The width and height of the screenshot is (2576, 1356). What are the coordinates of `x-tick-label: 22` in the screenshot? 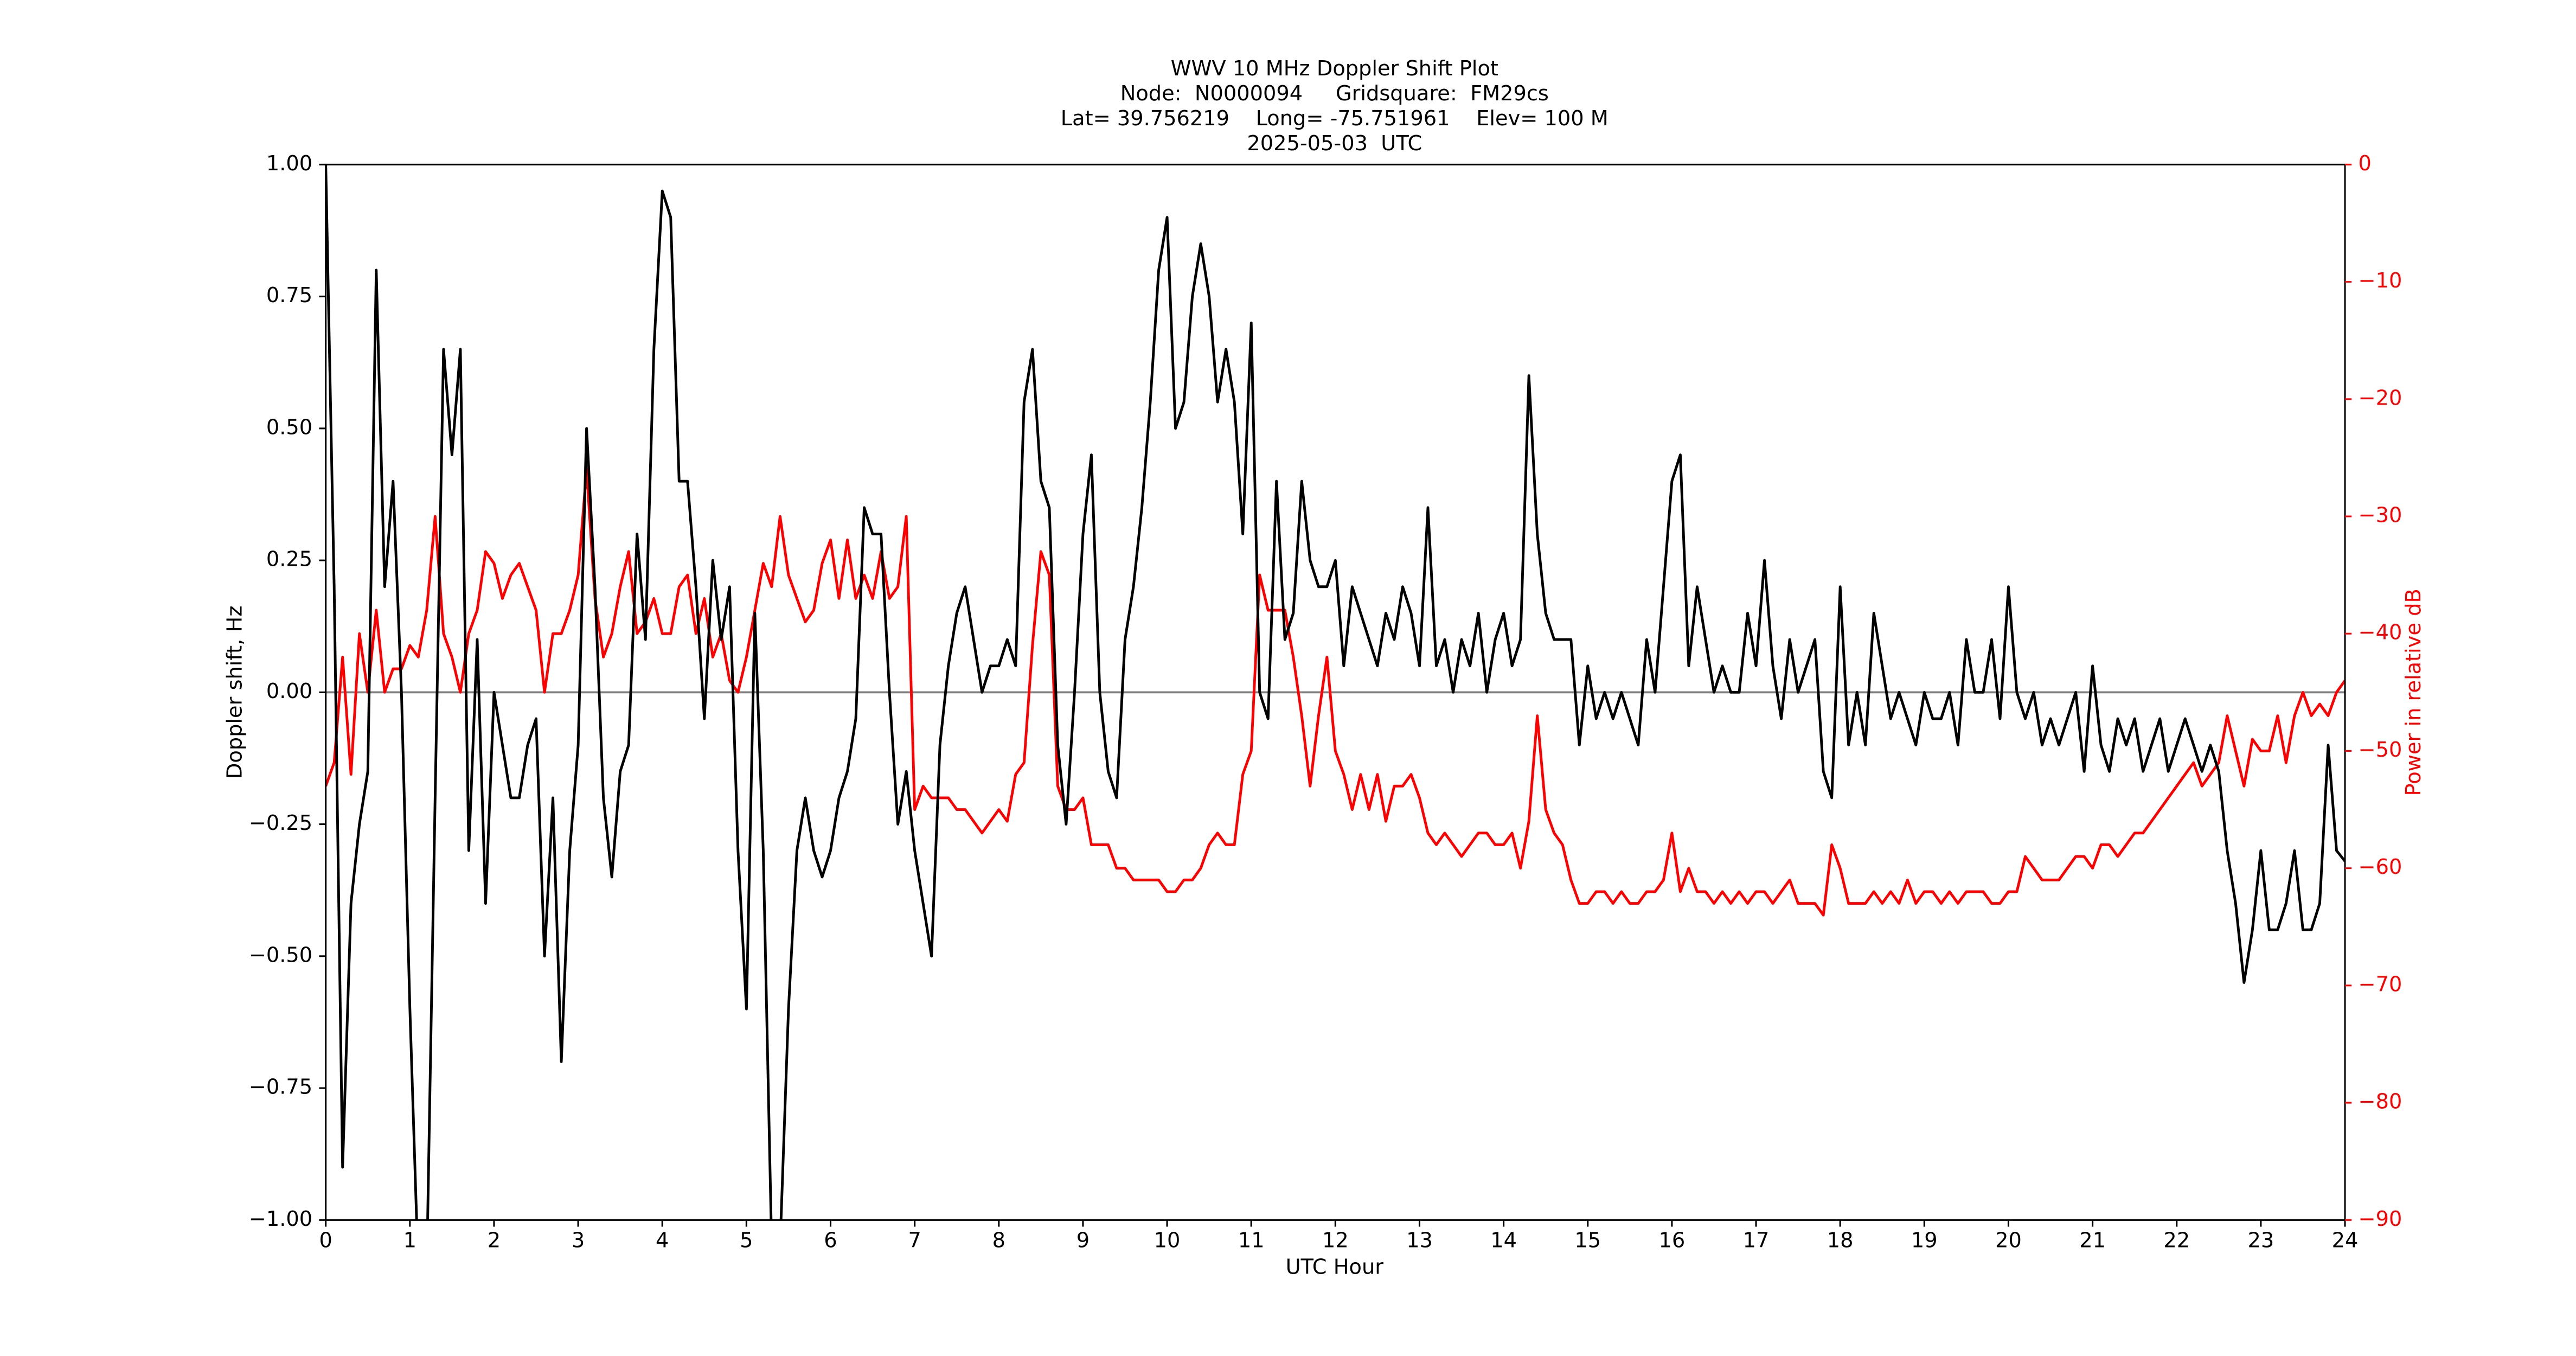 It's located at (2176, 1241).